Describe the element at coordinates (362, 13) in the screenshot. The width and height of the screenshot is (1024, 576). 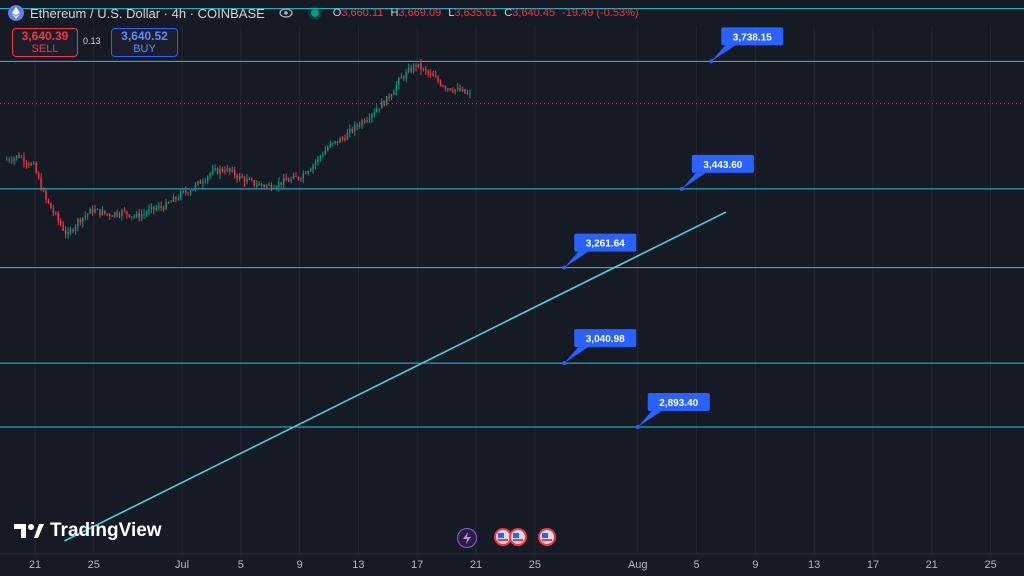
I see `open-value: 3,660.11` at that location.